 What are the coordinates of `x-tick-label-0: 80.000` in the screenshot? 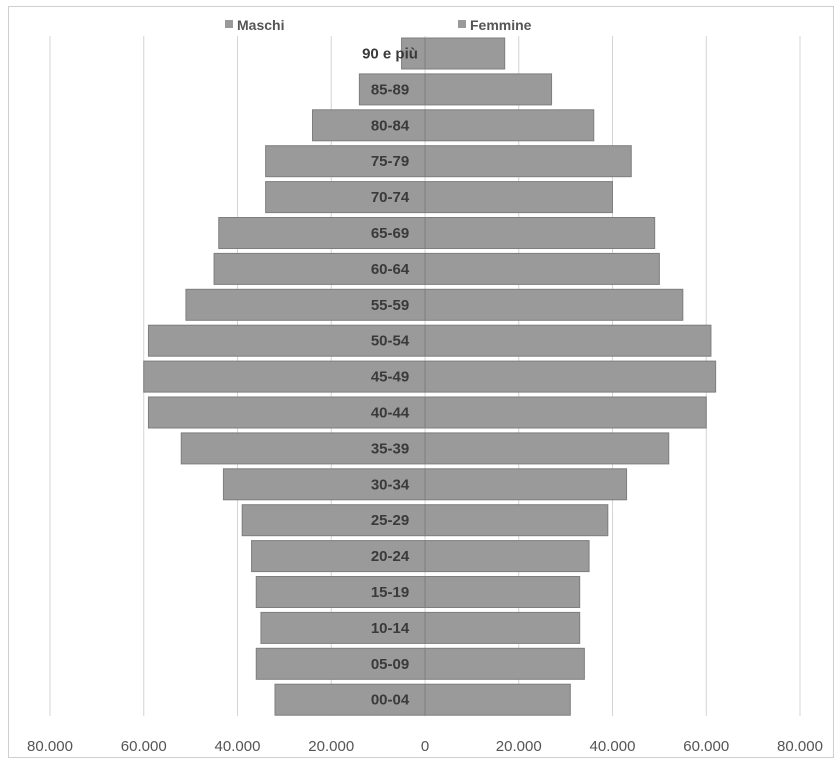 It's located at (50, 746).